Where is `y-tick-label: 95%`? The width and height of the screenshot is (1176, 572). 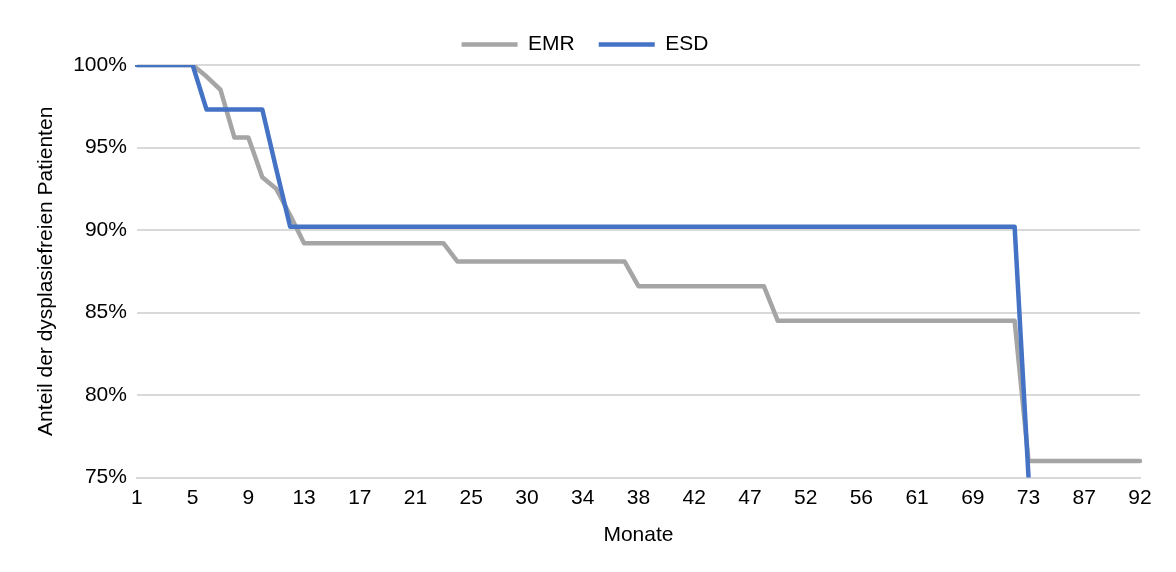 y-tick-label: 95% is located at coordinates (105, 146).